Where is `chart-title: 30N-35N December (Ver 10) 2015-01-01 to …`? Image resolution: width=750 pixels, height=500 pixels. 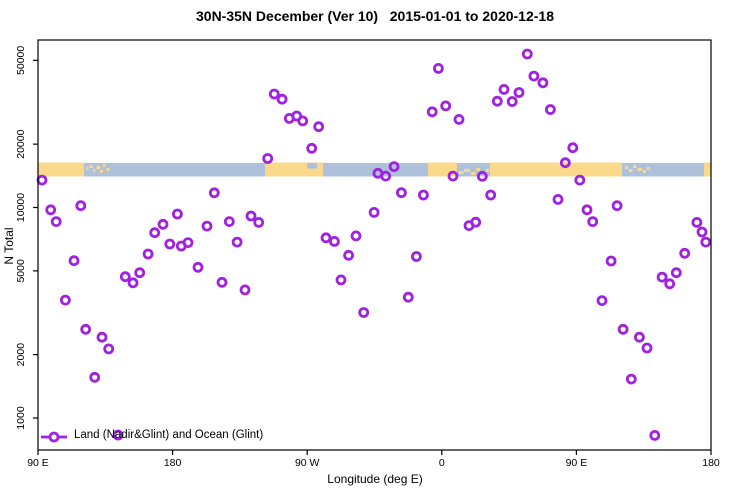 chart-title: 30N-35N December (Ver 10) 2015-01-01 to … is located at coordinates (375, 16).